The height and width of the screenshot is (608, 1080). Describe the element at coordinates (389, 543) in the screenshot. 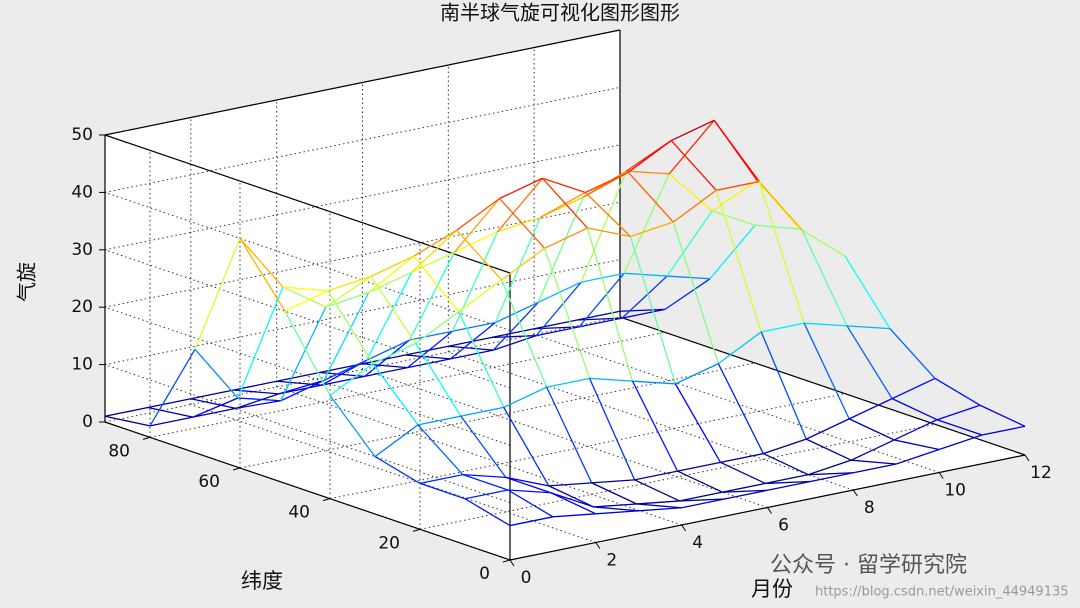

I see `y-tick-label: 20` at that location.